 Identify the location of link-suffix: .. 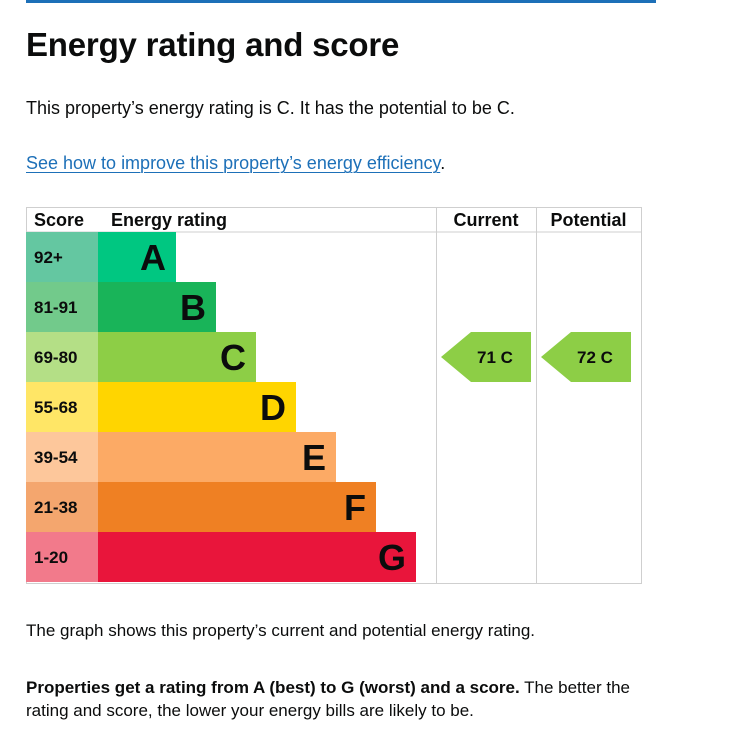
(443, 163).